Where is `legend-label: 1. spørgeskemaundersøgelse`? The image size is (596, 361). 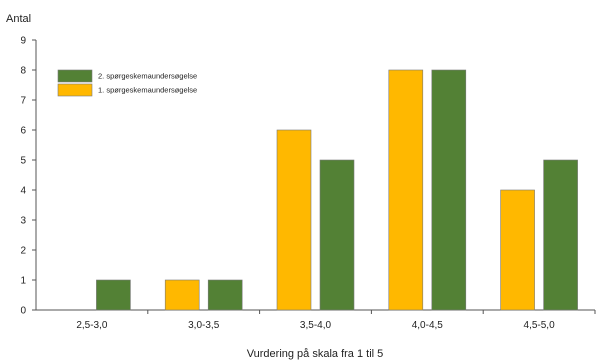 legend-label: 1. spørgeskemaundersøgelse is located at coordinates (147, 90).